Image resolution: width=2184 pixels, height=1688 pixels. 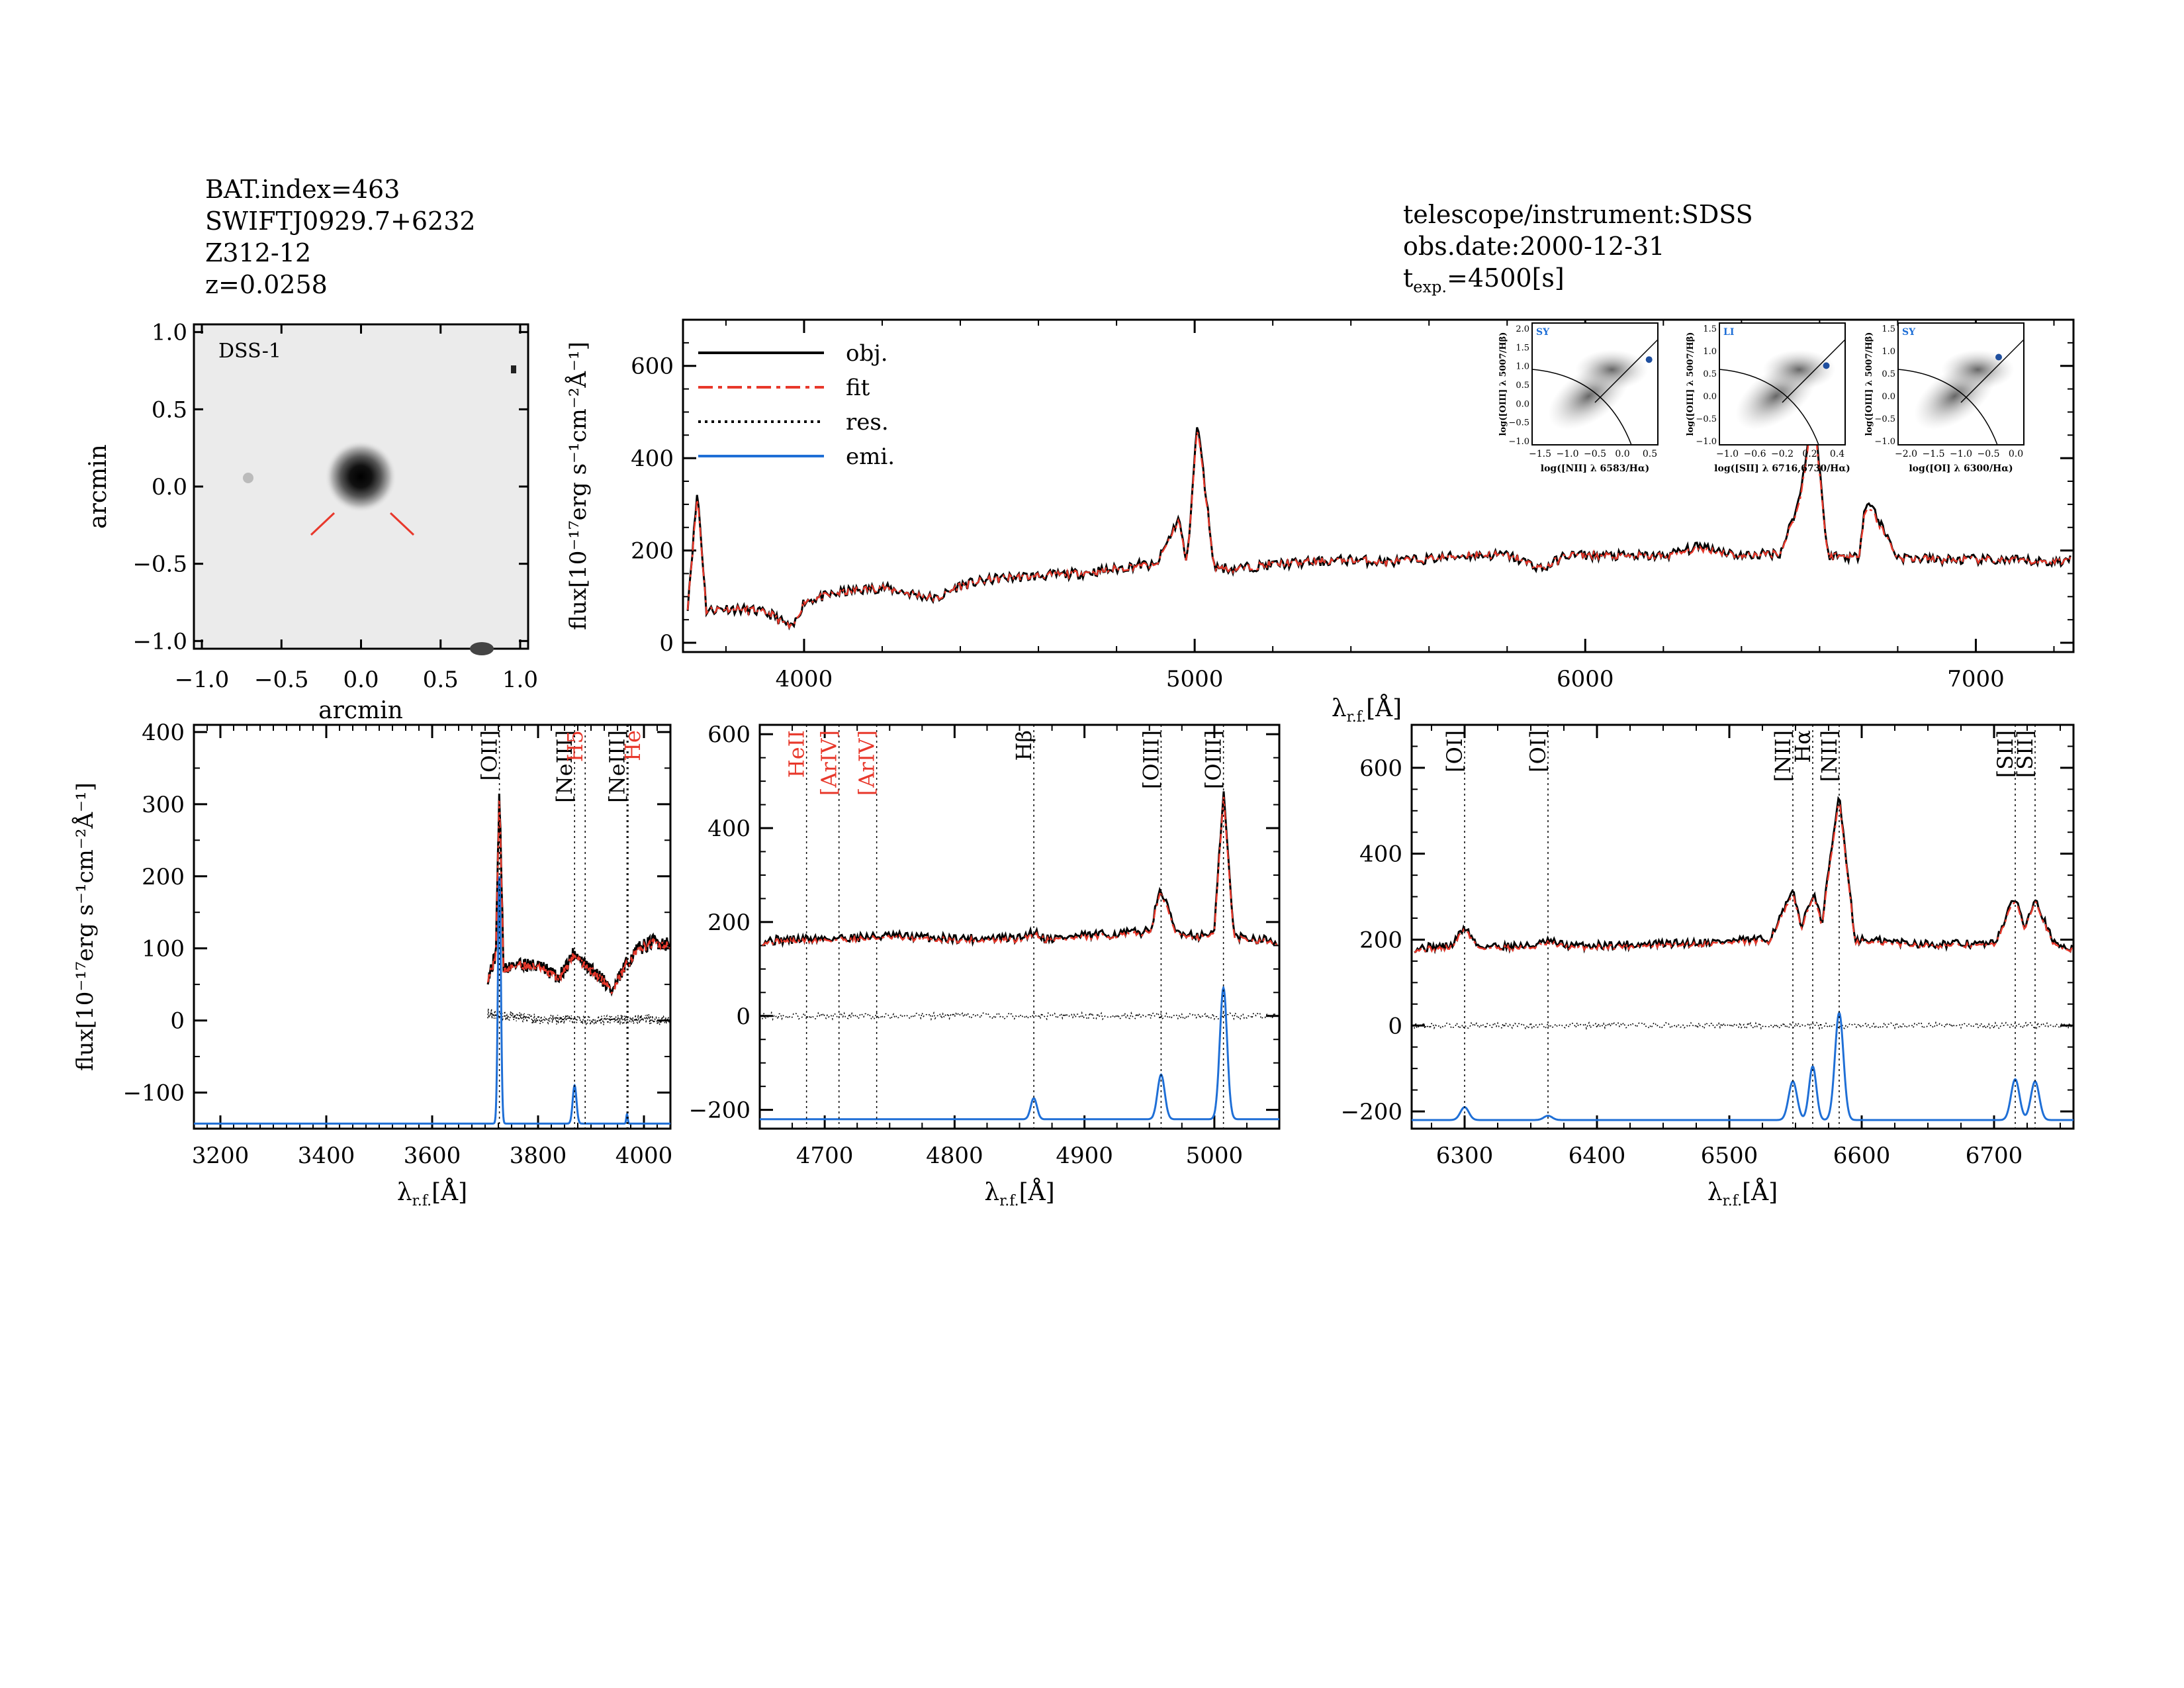 I want to click on image-xtick-label: −1.0, so click(x=203, y=680).